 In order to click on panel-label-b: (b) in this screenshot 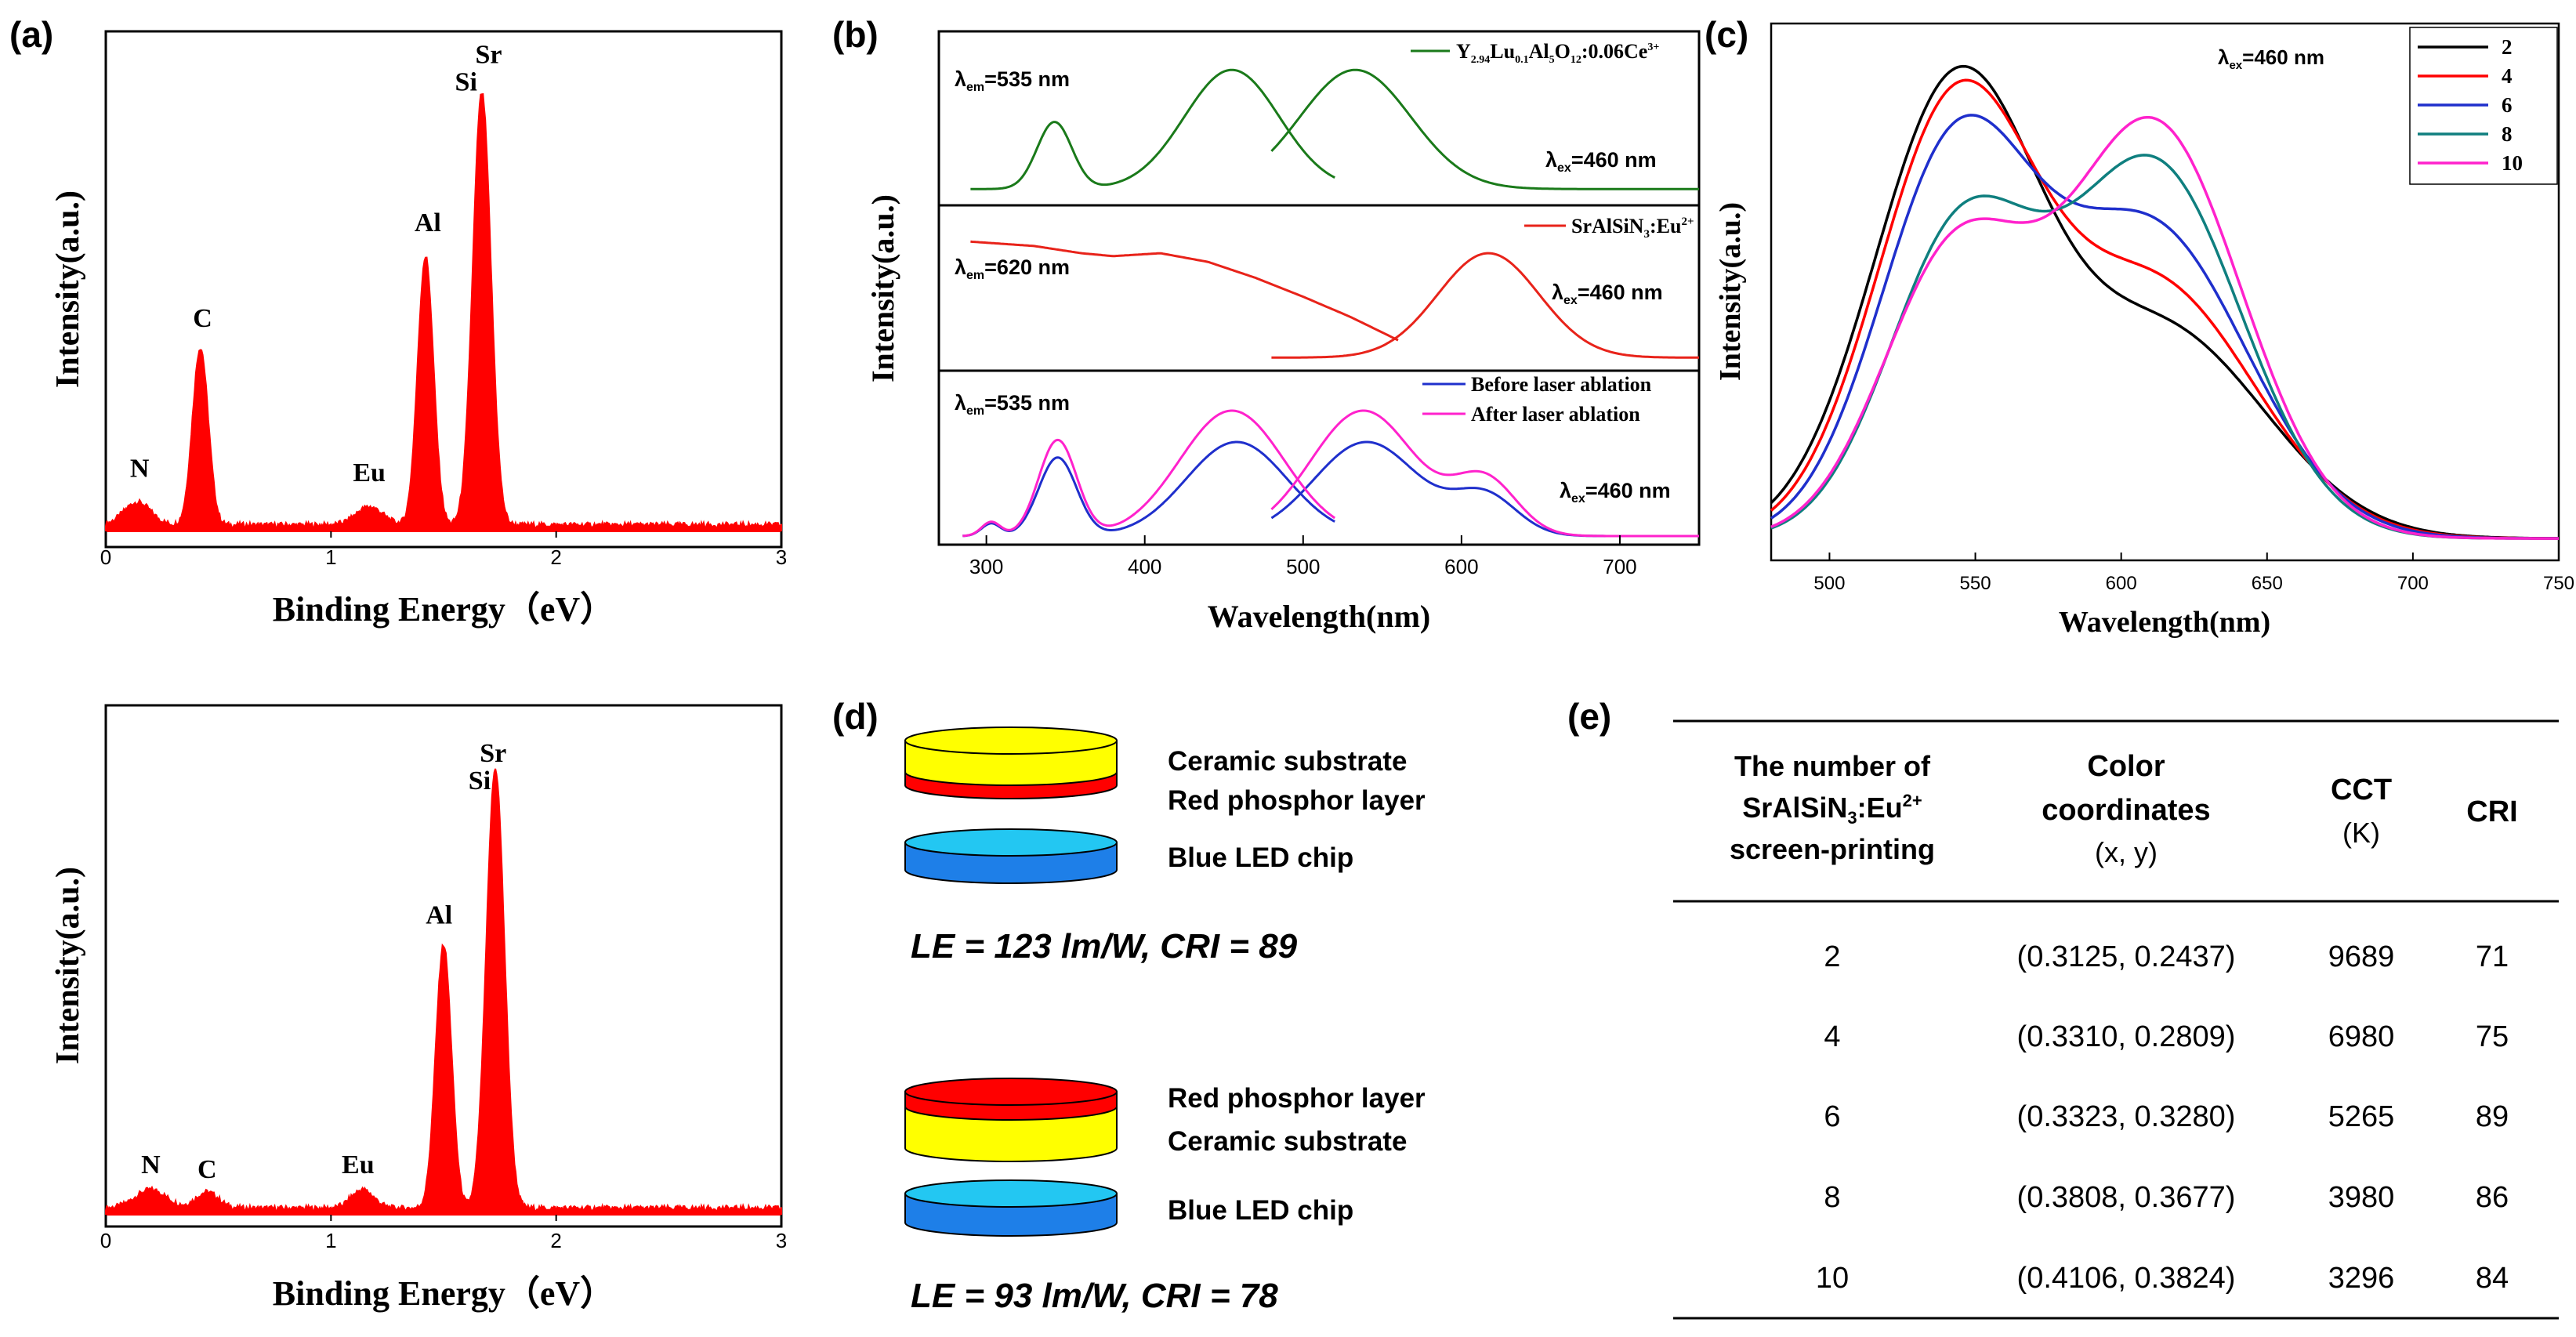, I will do `click(855, 35)`.